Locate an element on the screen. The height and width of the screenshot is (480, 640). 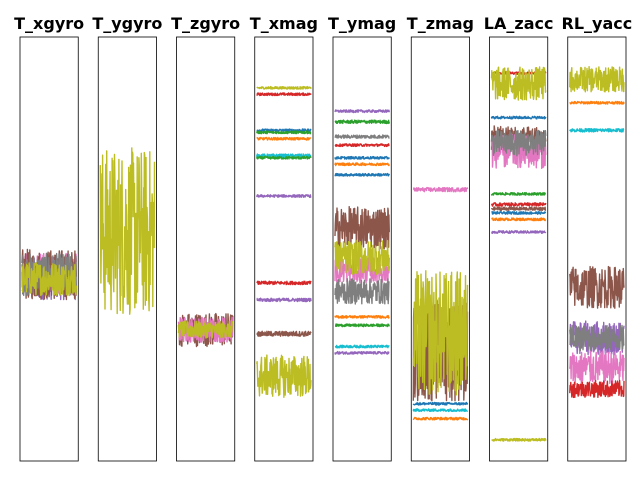
panel-title: T_zgyro is located at coordinates (205, 23).